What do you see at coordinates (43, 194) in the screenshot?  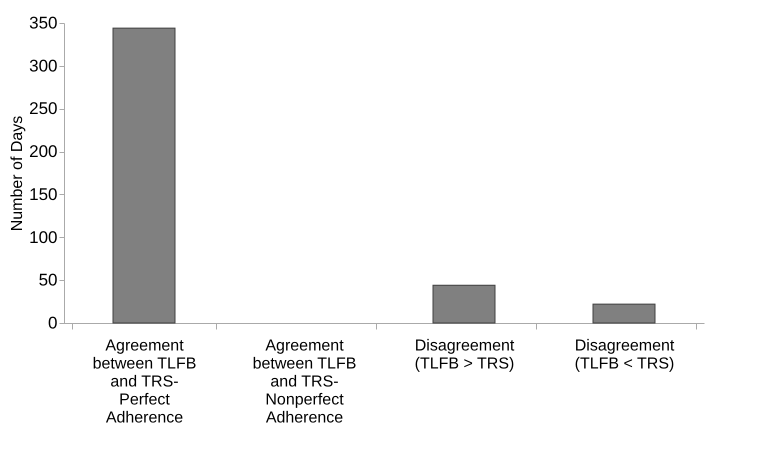 I see `y-tick-label: 150` at bounding box center [43, 194].